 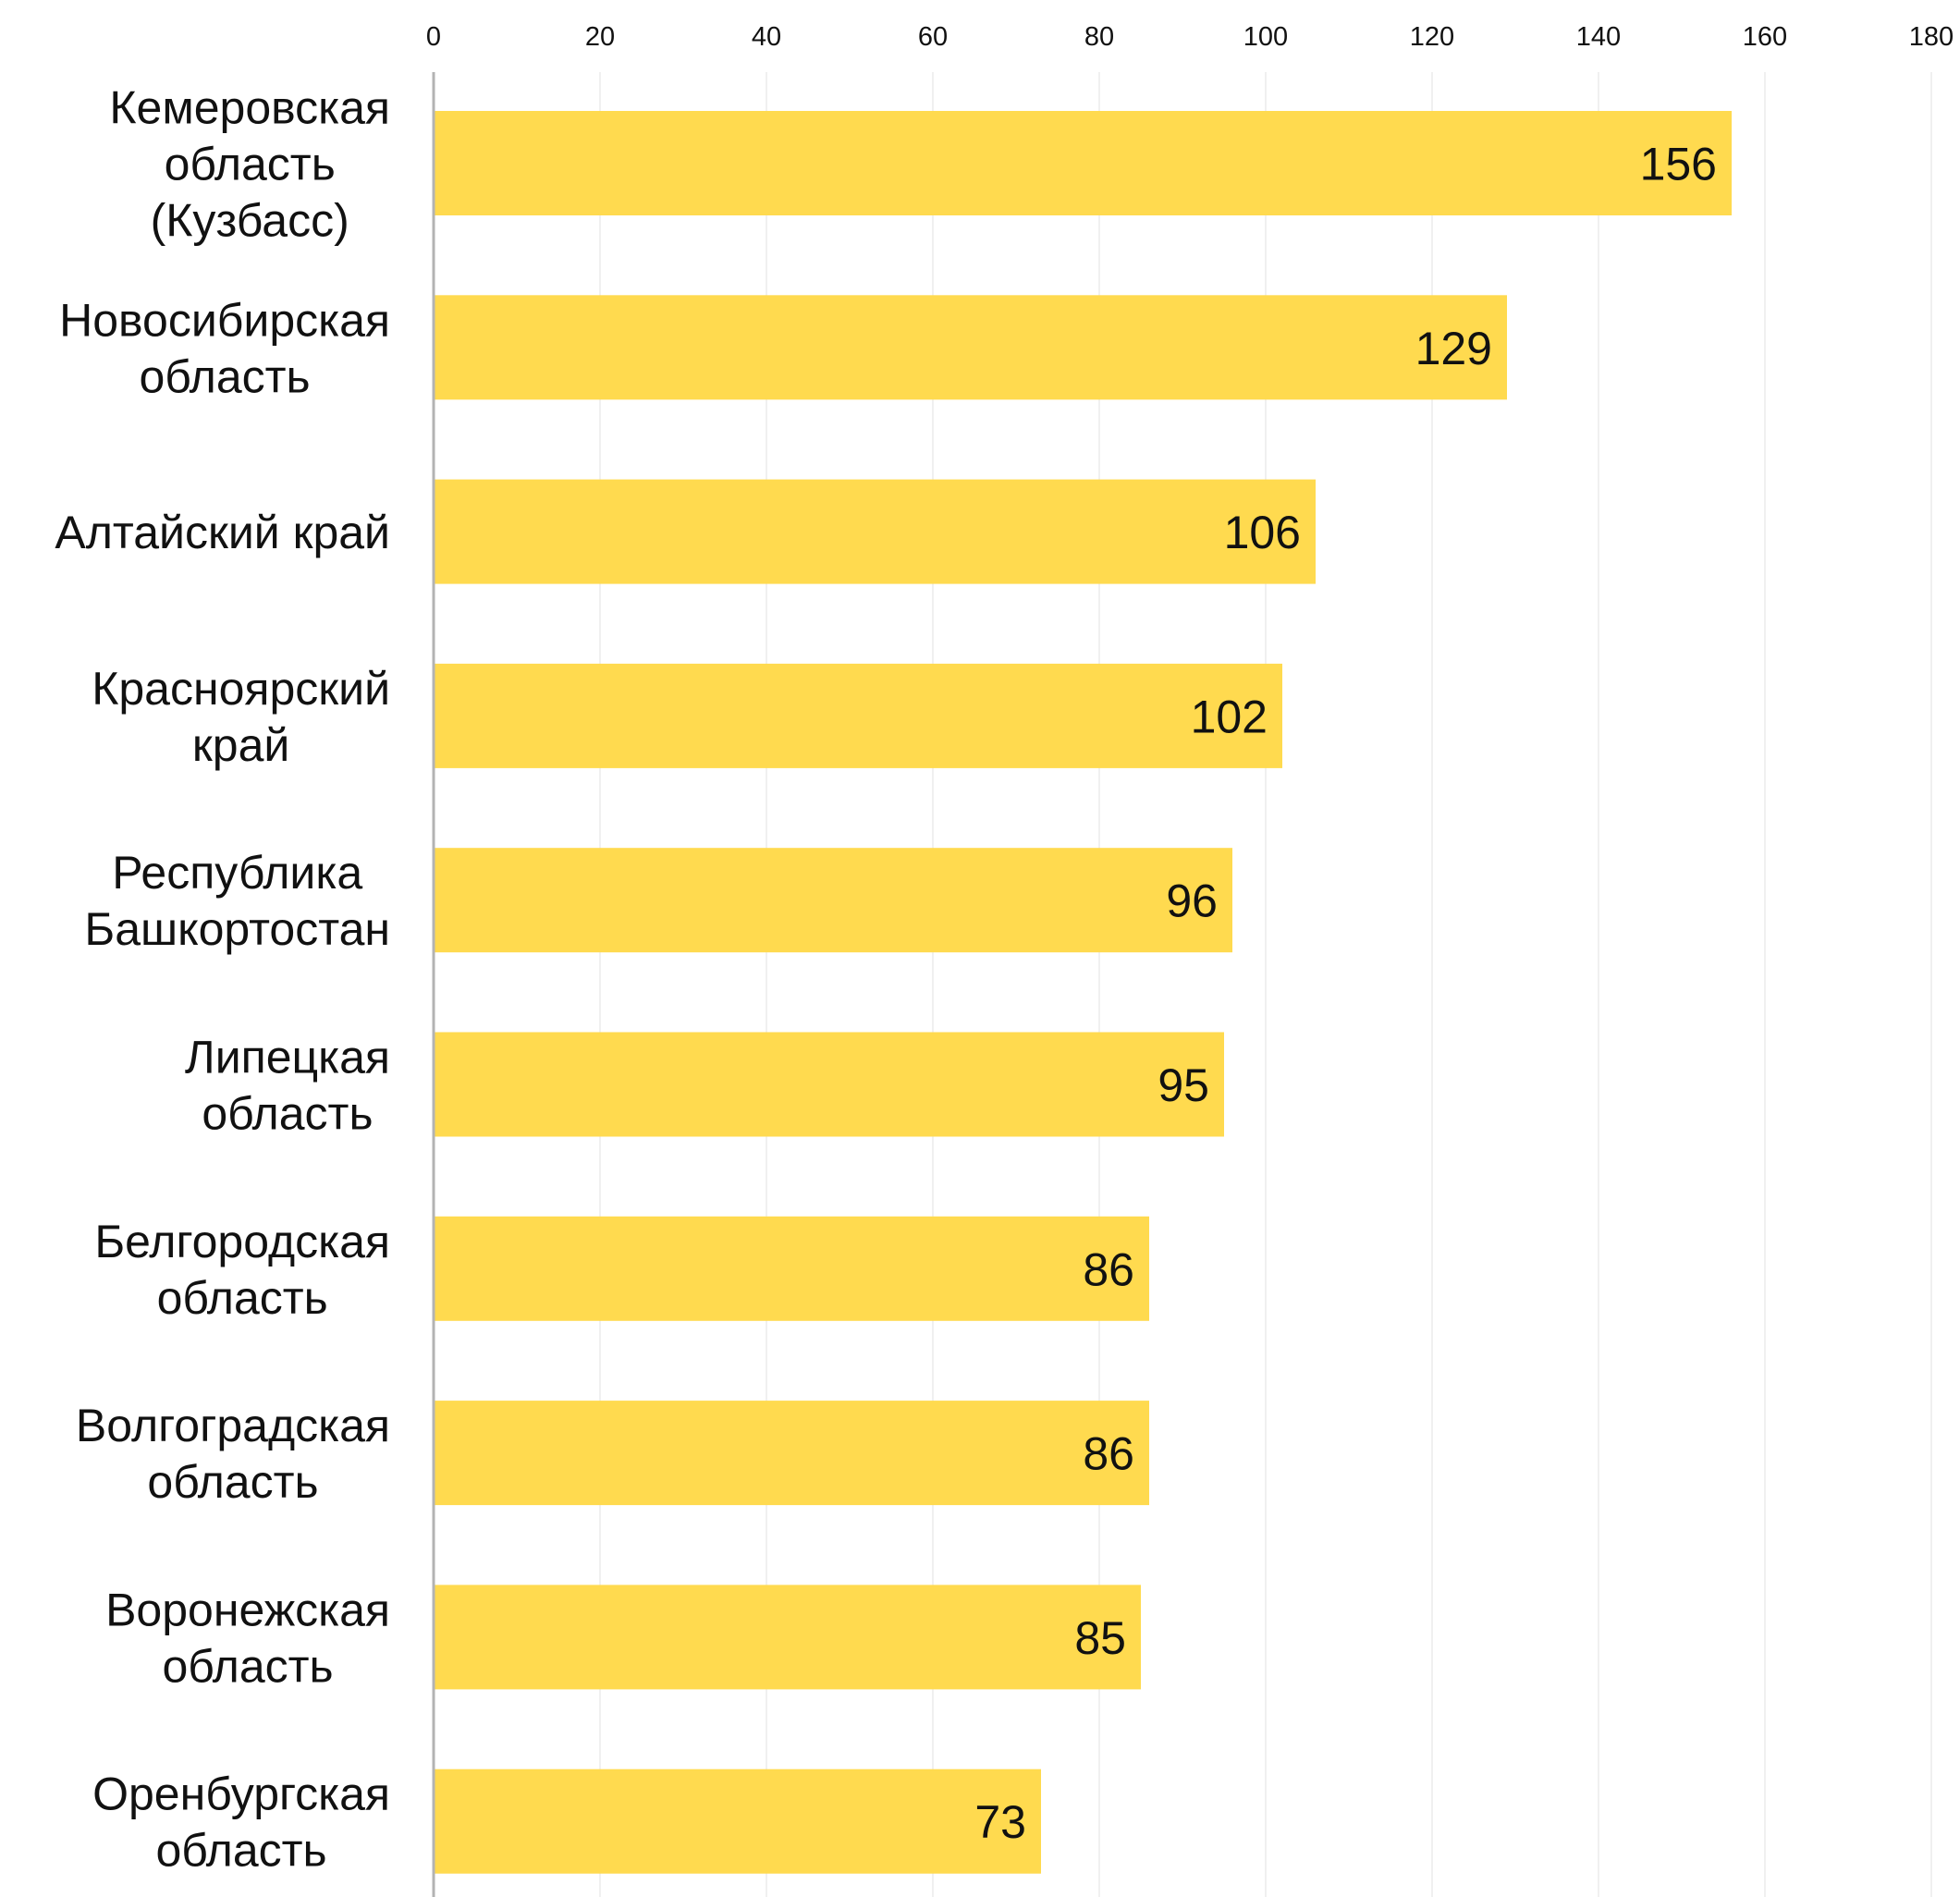 What do you see at coordinates (247, 1638) in the screenshot?
I see `category-label: Воронежская область` at bounding box center [247, 1638].